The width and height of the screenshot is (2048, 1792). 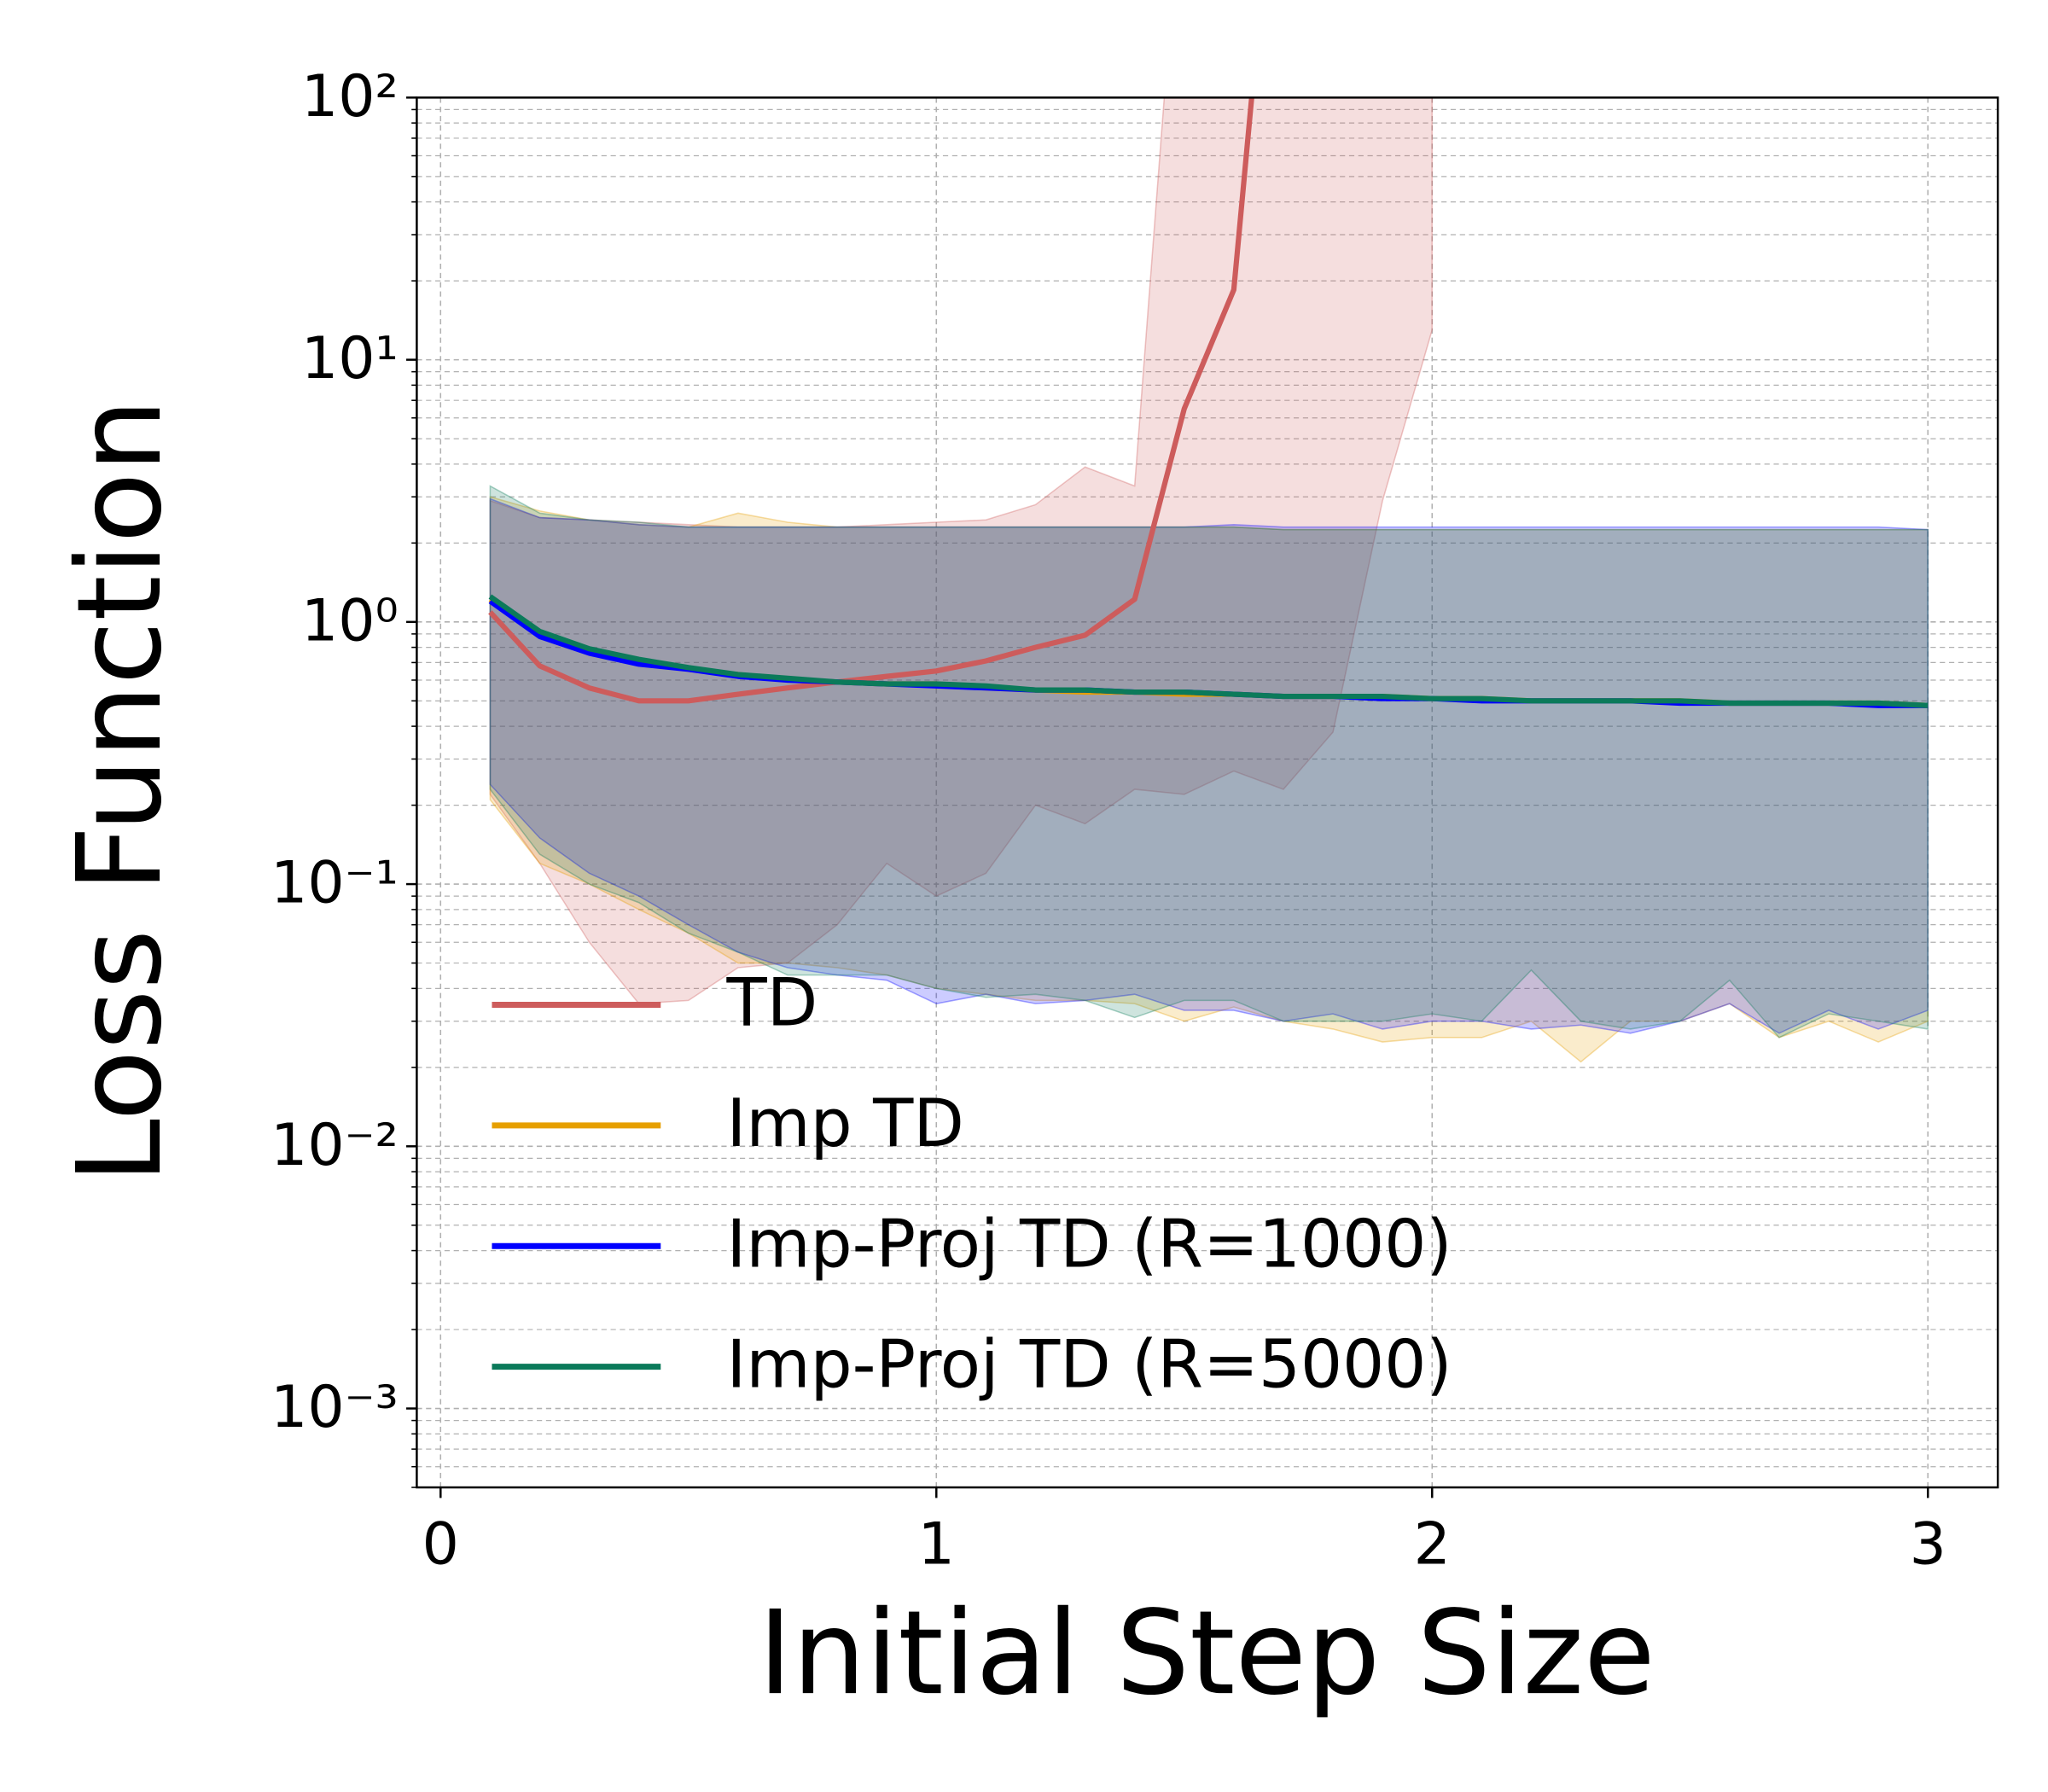 What do you see at coordinates (335, 1145) in the screenshot?
I see `y-tick-label: 10⁻²` at bounding box center [335, 1145].